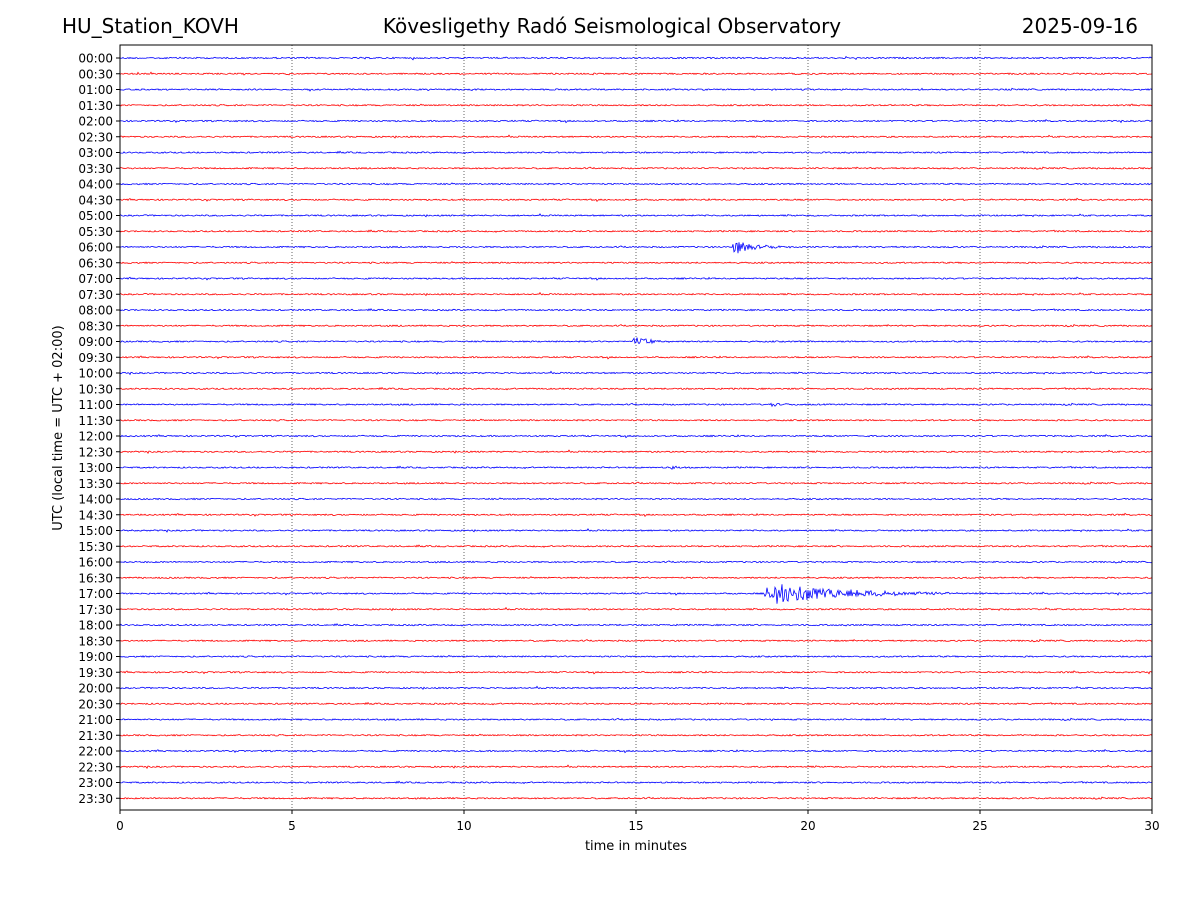  I want to click on x-tick-label: 15, so click(635, 826).